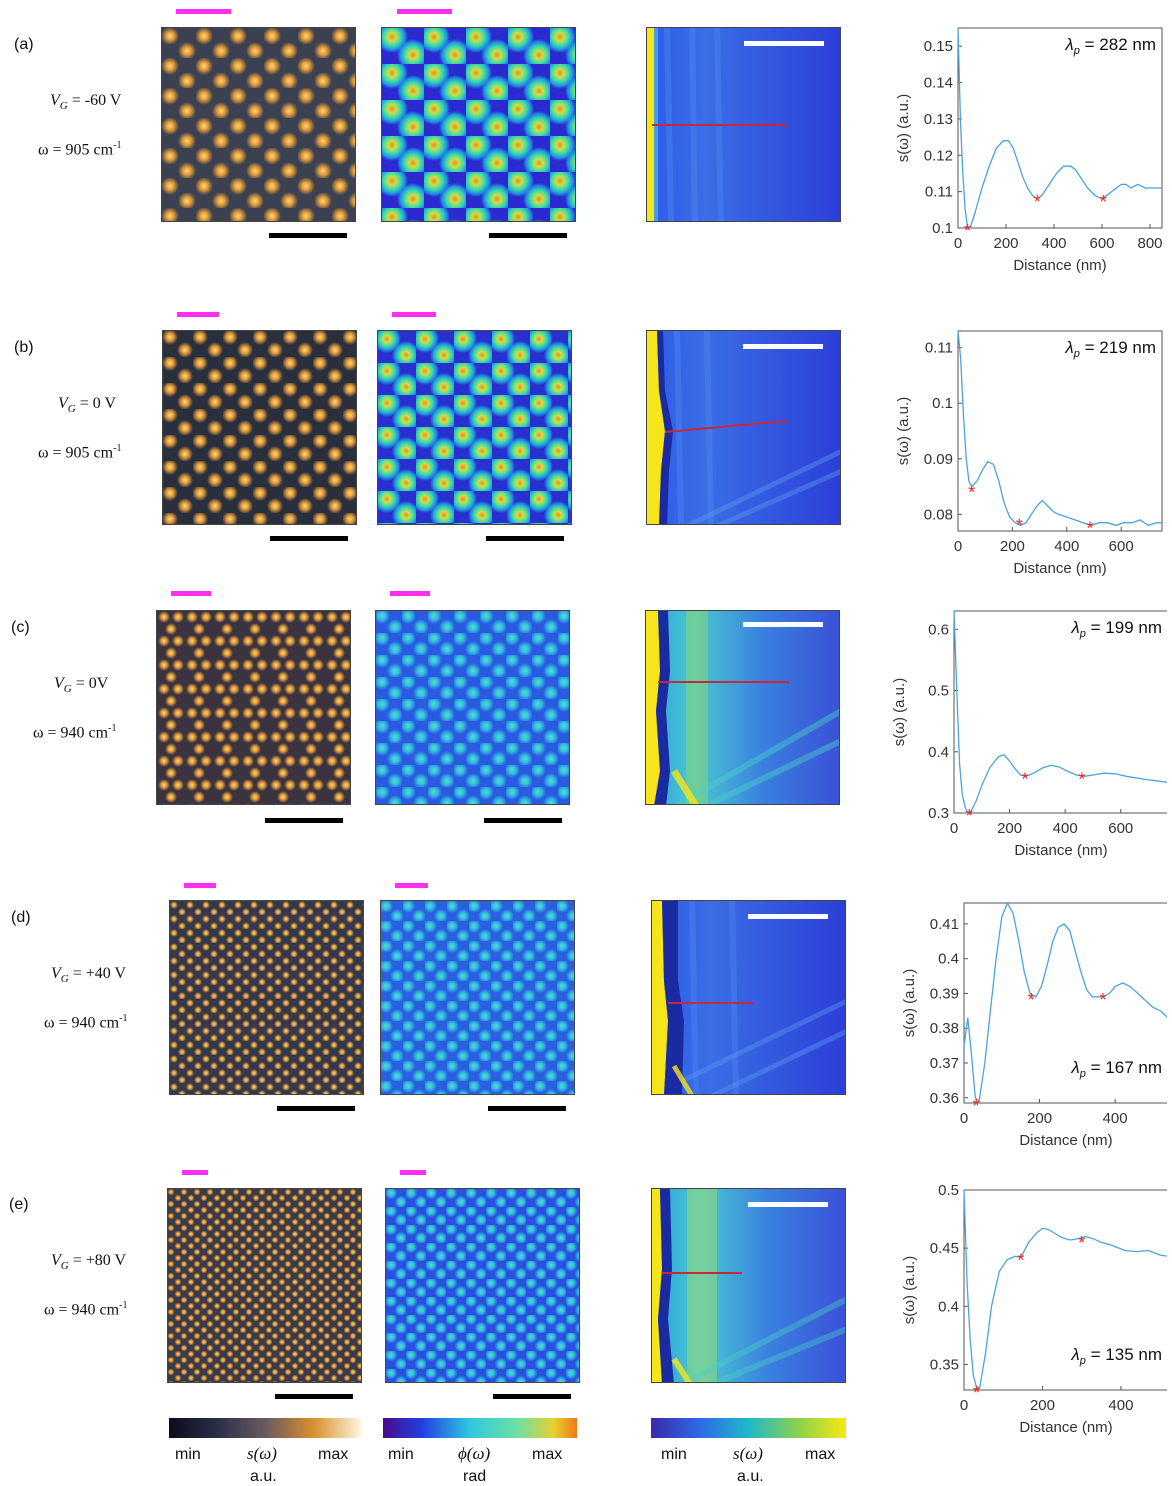 The height and width of the screenshot is (1486, 1172). I want to click on gate-voltage-symbol: V, so click(63, 403).